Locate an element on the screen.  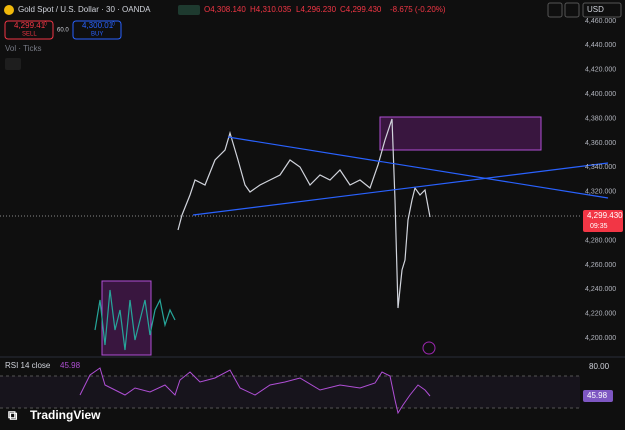
download-button is located at coordinates (555, 10).